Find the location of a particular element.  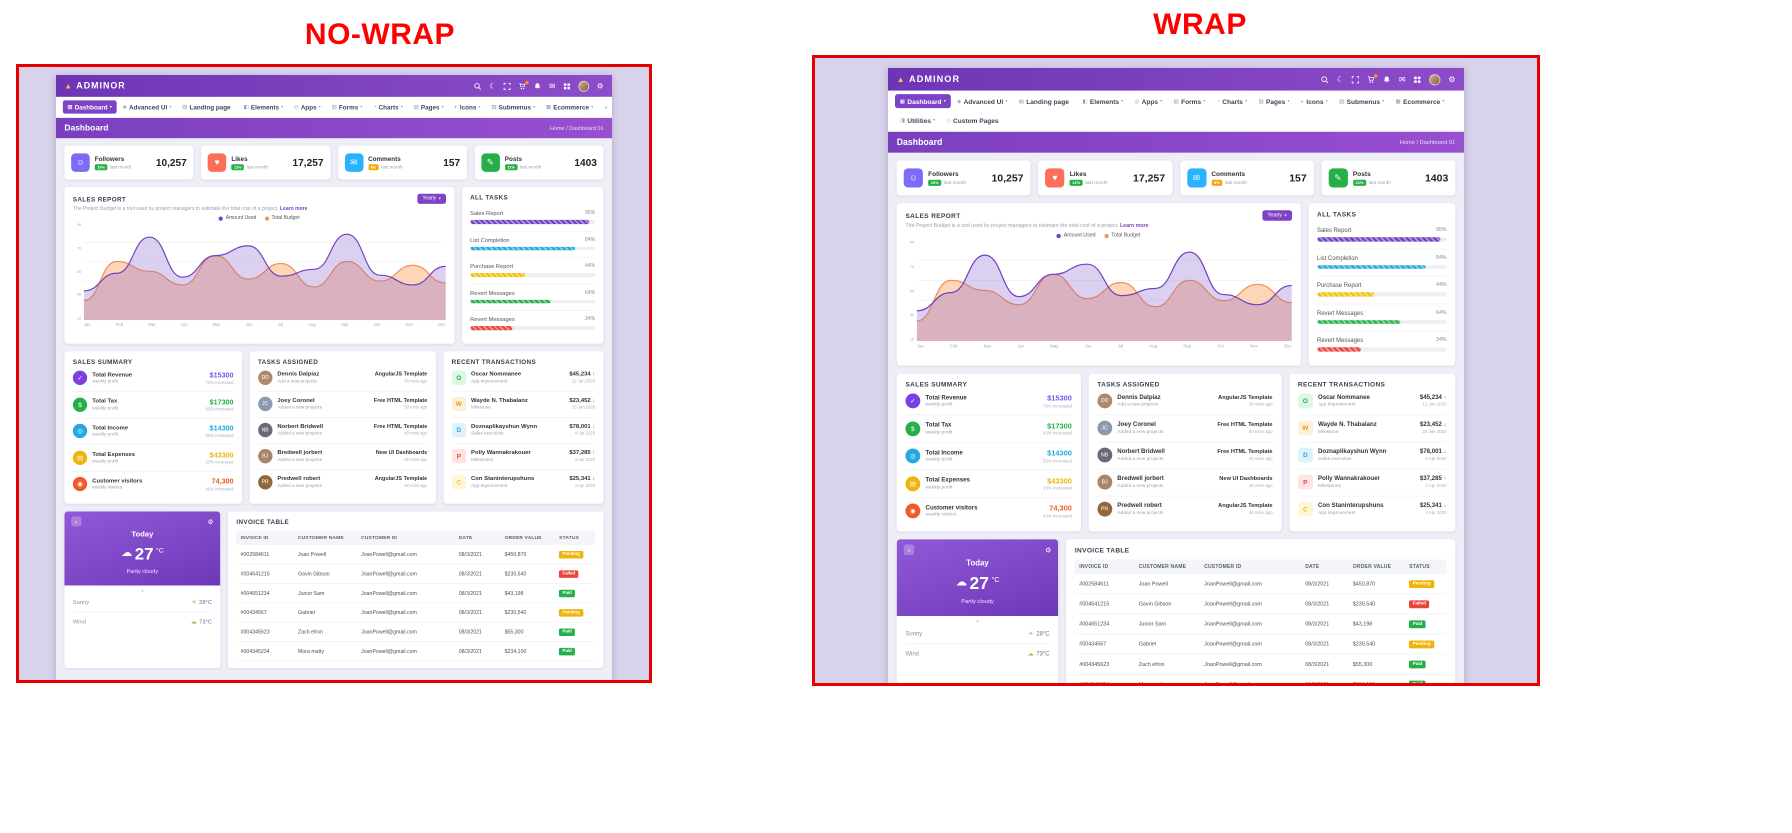

legend-dot is located at coordinates (1059, 235).